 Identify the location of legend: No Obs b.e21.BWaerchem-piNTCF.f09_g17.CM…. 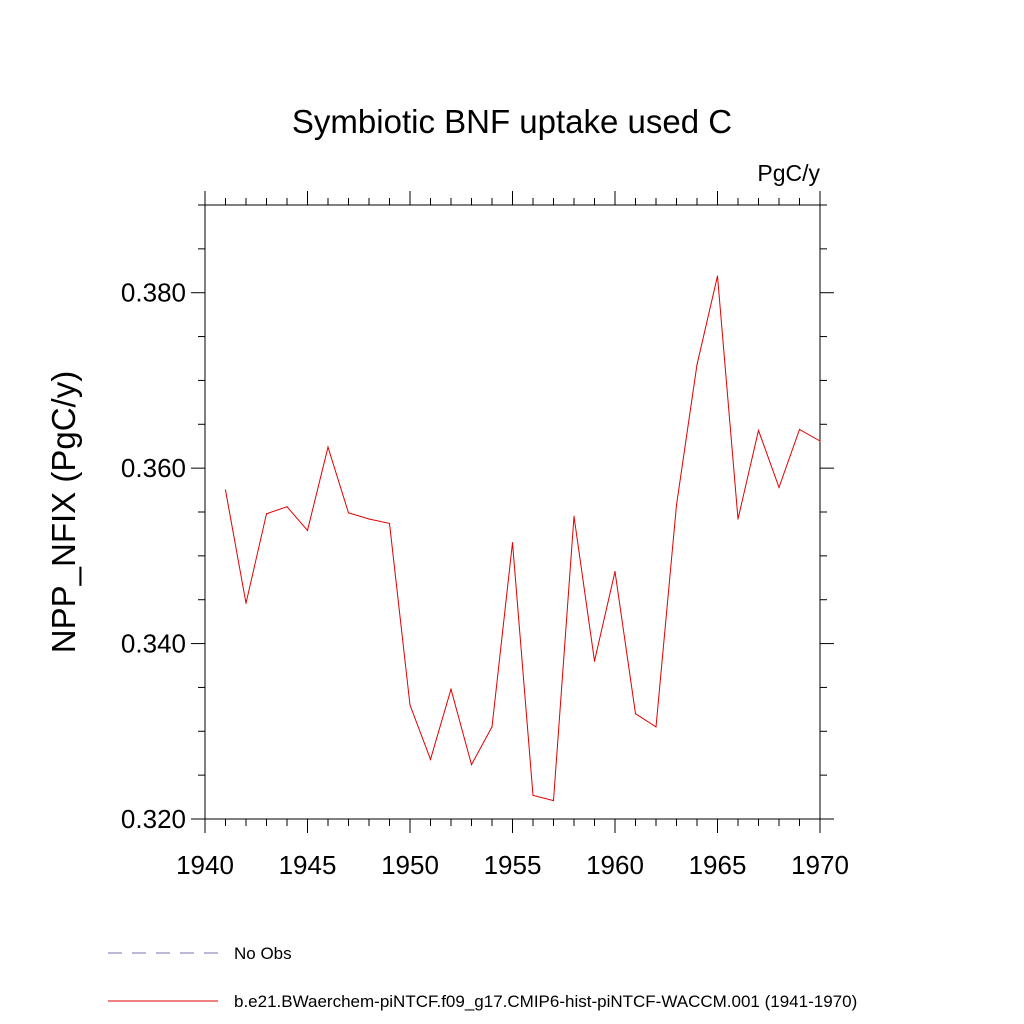
(482, 977).